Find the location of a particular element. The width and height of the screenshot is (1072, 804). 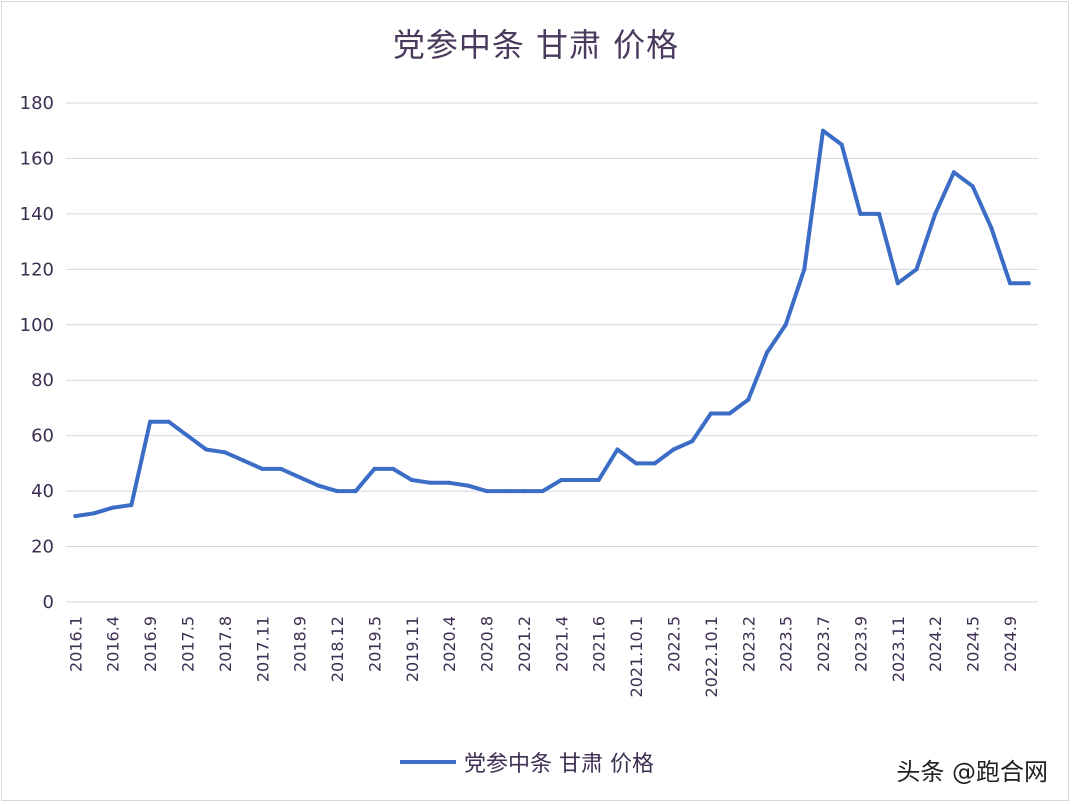

y-tick-label: 40 is located at coordinates (42, 491).